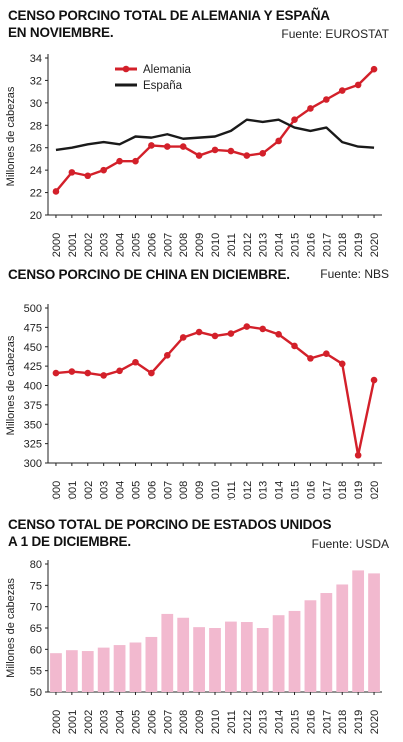  I want to click on chart-source-3: Fuente: USDA, so click(350, 544).